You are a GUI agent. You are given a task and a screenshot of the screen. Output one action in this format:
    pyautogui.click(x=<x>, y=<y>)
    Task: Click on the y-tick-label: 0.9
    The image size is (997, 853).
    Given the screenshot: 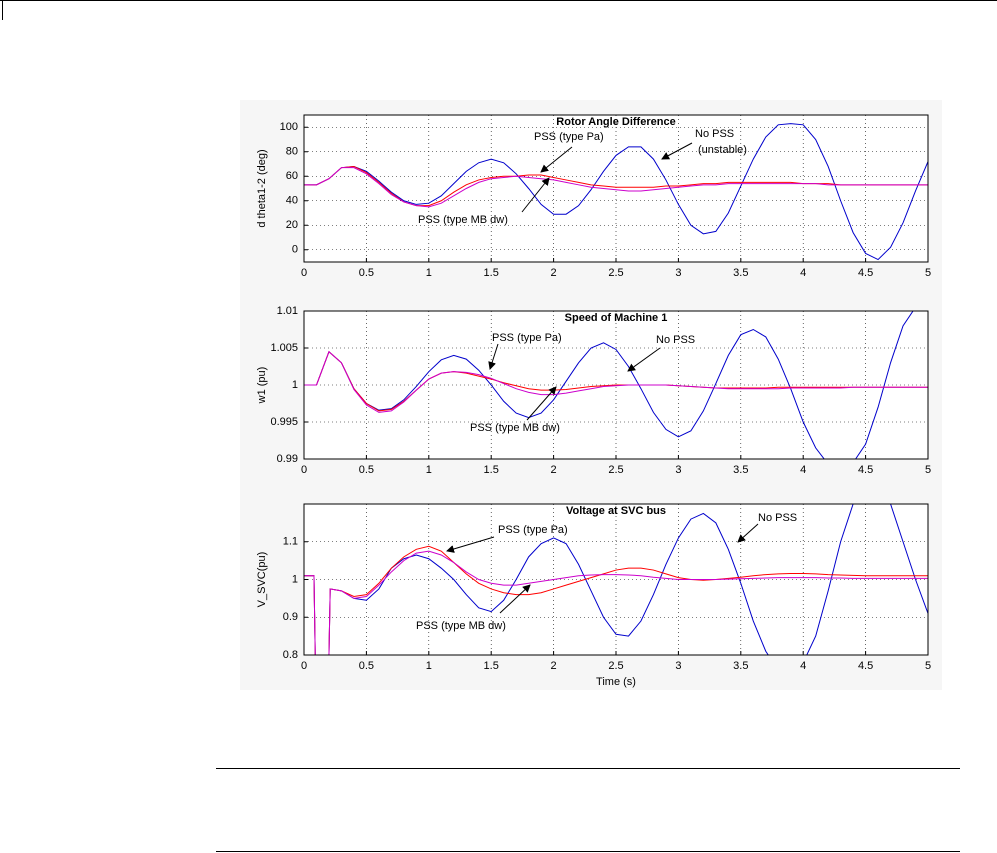 What is the action you would take?
    pyautogui.click(x=290, y=617)
    